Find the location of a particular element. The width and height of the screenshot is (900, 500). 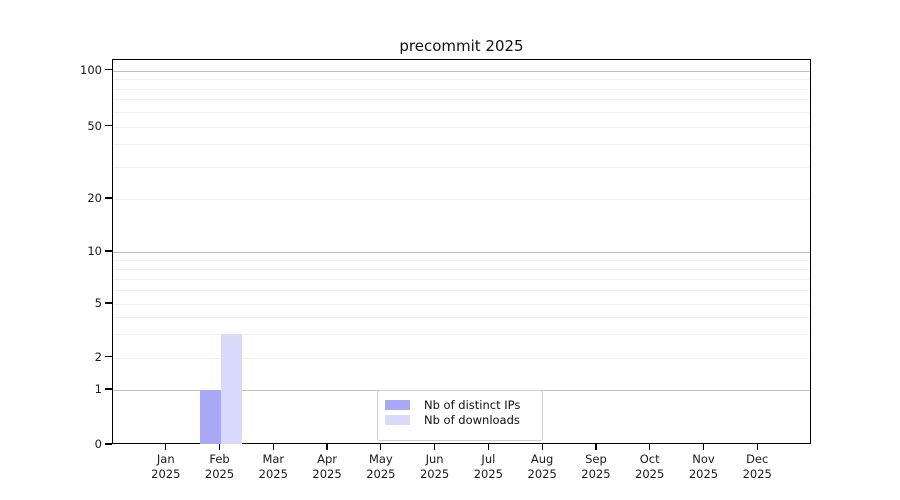

legend-item: Nb of distinct IPs is located at coordinates (460, 404).